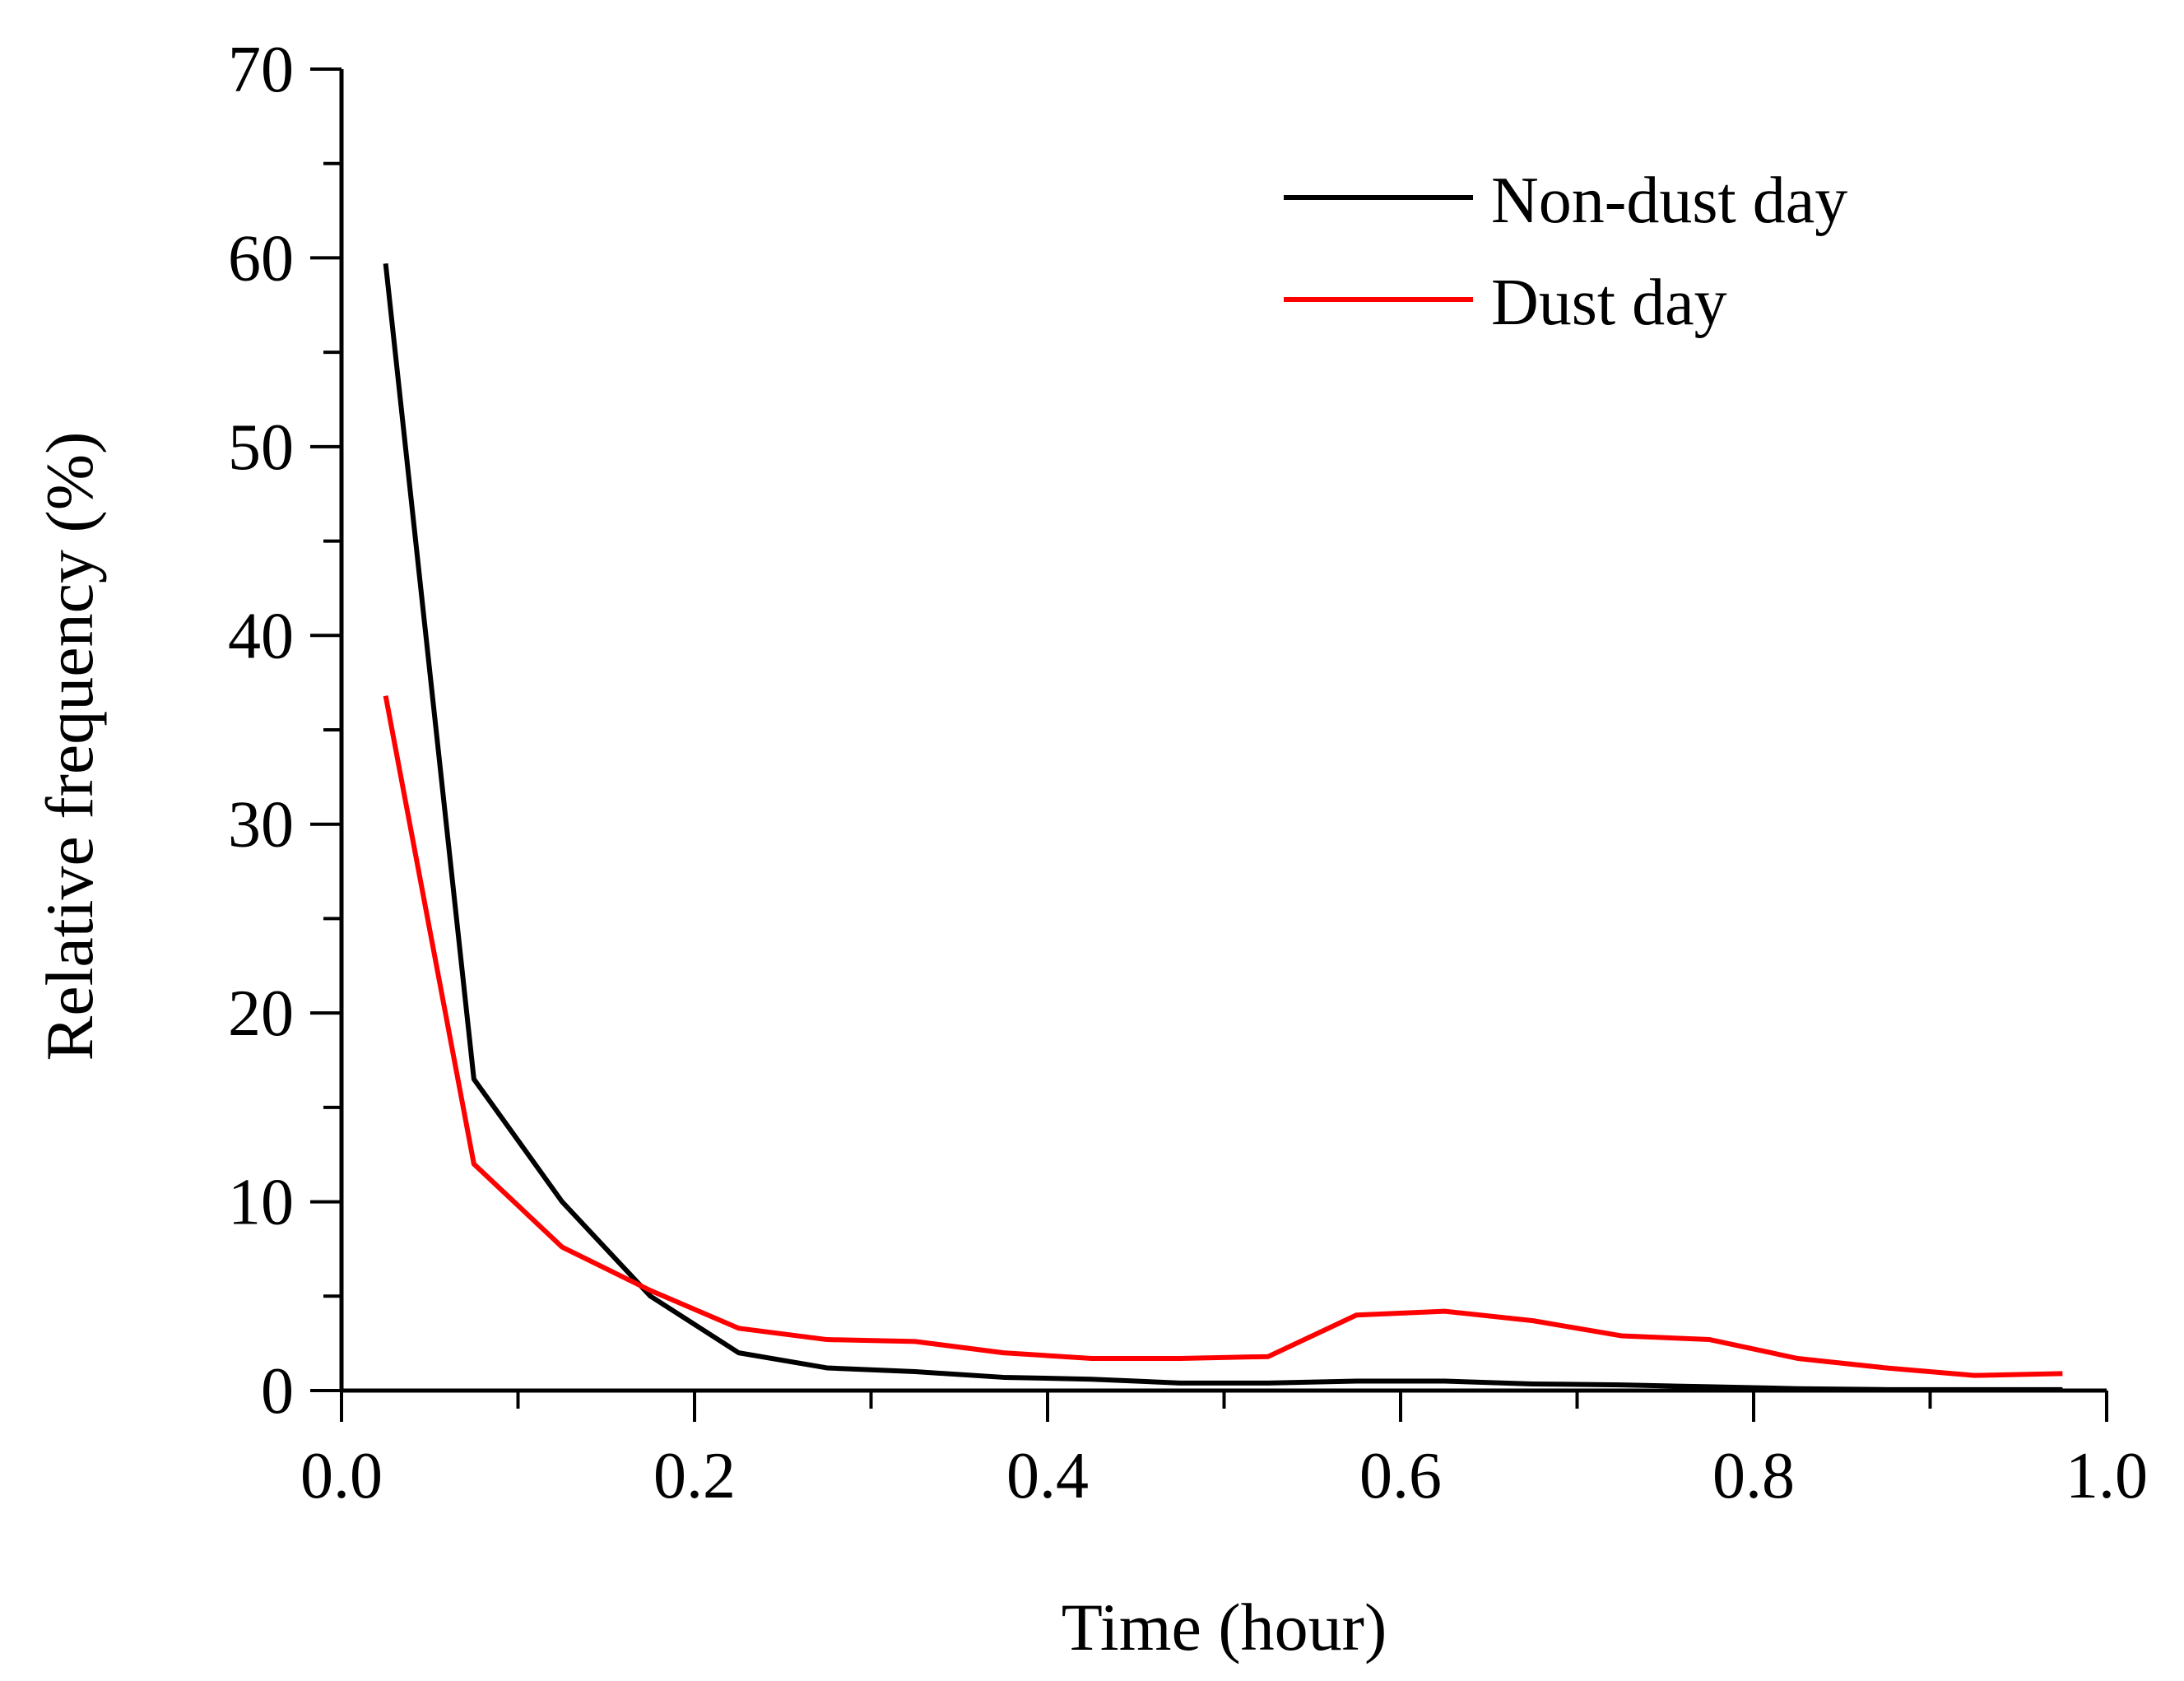 The height and width of the screenshot is (1681, 2184). I want to click on x-tick-label: 0.2, so click(694, 1476).